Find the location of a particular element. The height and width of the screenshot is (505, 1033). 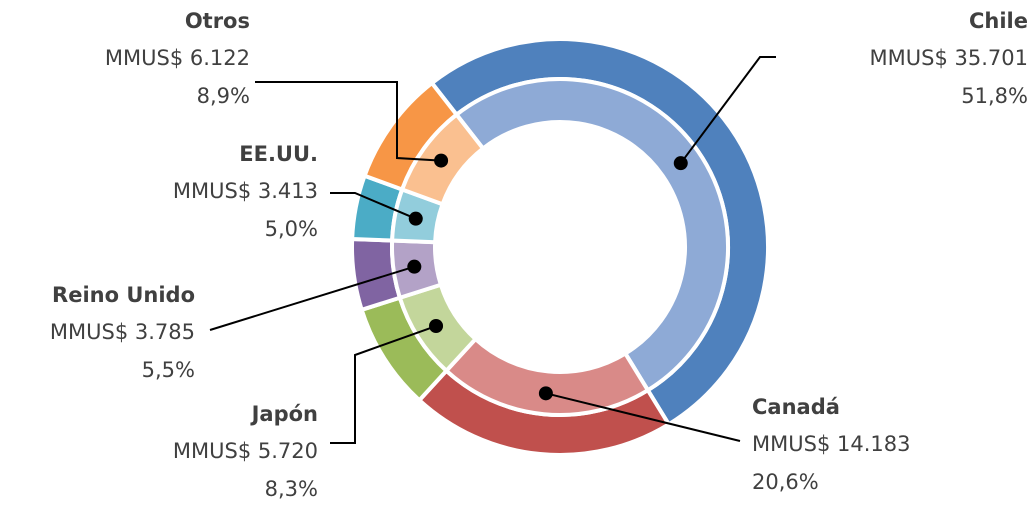

value-label: MMUS$ 3.785 is located at coordinates (122, 332).